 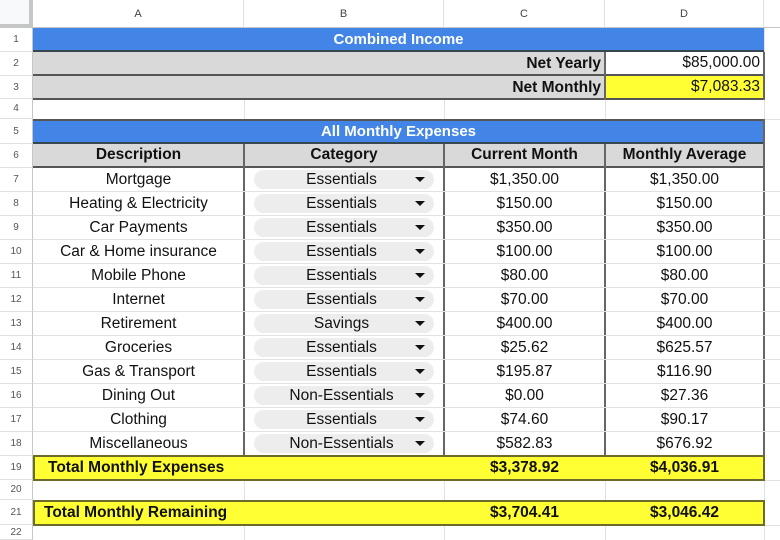 What do you see at coordinates (16, 468) in the screenshot?
I see `row-header: 19` at bounding box center [16, 468].